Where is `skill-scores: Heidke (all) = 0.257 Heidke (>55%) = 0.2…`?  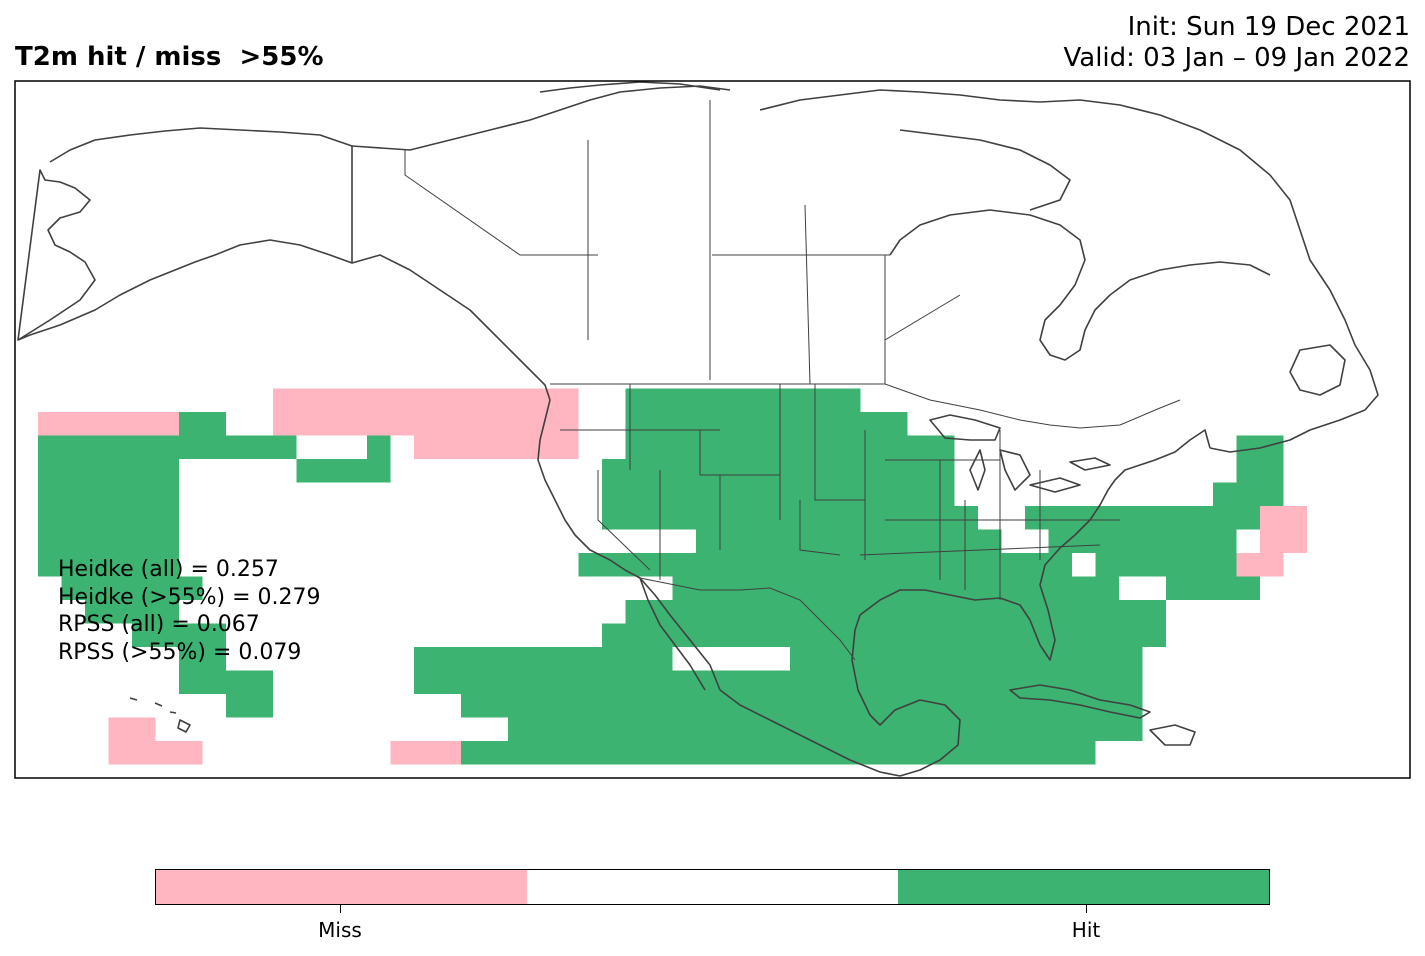 skill-scores: Heidke (all) = 0.257 Heidke (>55%) = 0.2… is located at coordinates (189, 611).